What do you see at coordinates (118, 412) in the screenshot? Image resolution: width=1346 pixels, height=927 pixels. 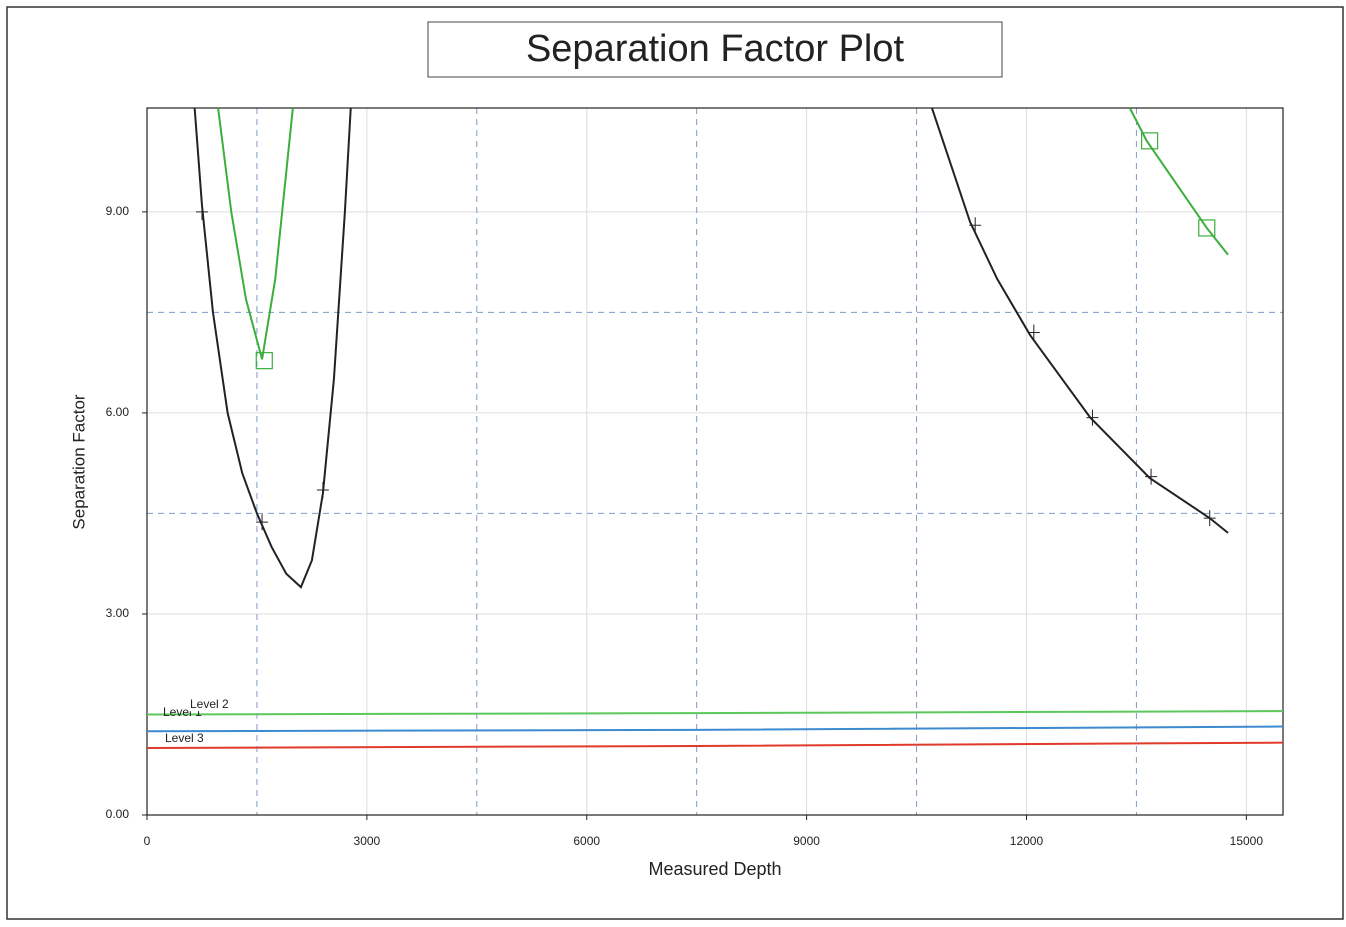 I see `y-tick-label: 6.00` at bounding box center [118, 412].